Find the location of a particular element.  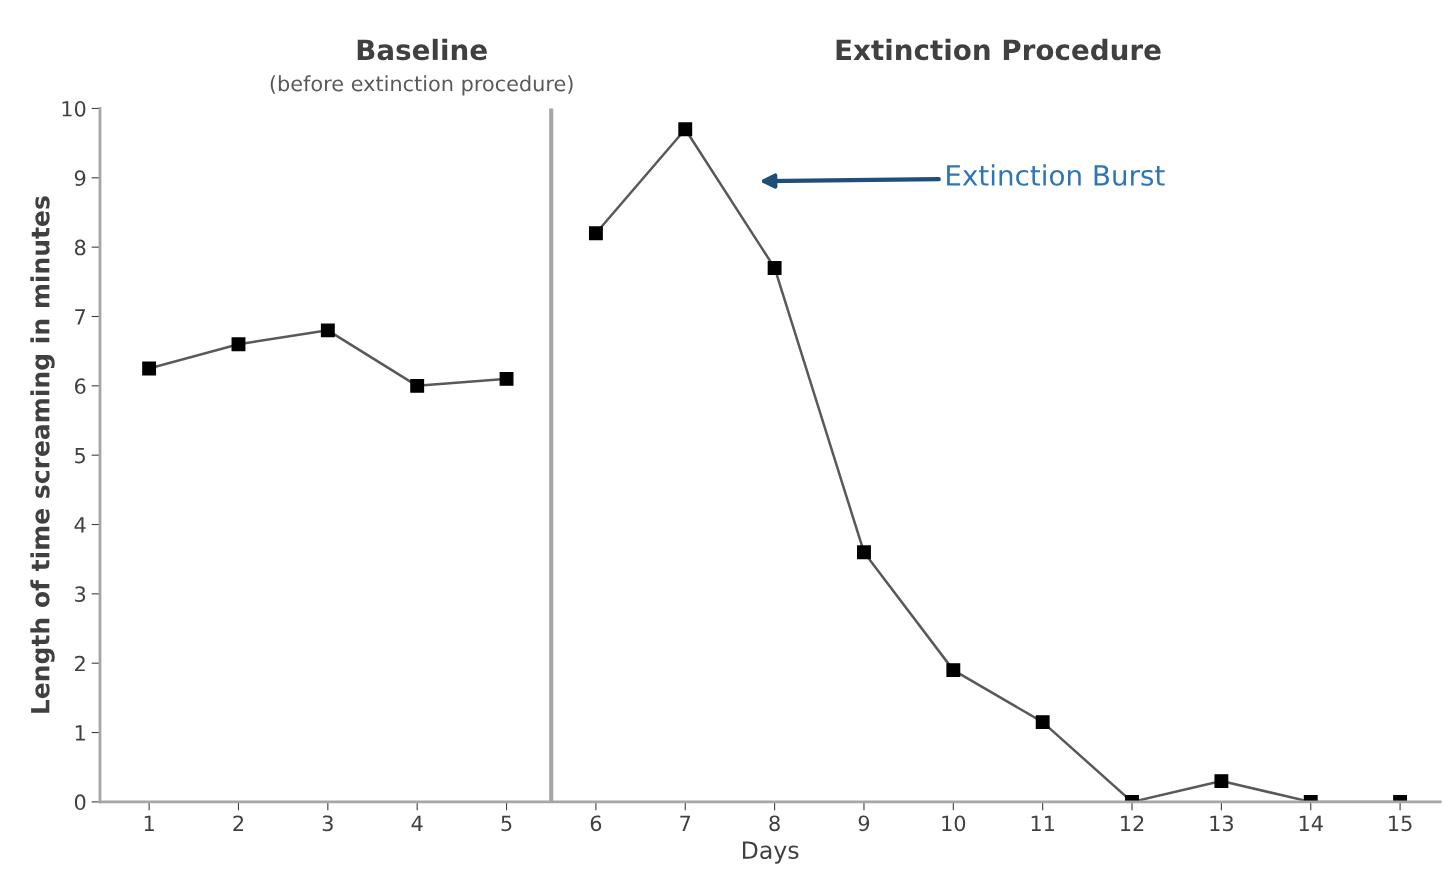

text: Baseline is located at coordinates (422, 49).